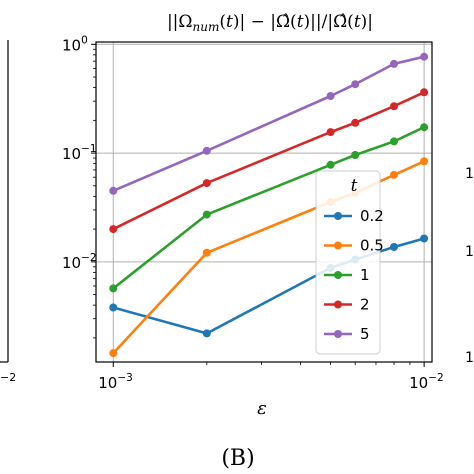 The image size is (474, 474). I want to click on y-tick-label: 10⁰, so click(75, 44).